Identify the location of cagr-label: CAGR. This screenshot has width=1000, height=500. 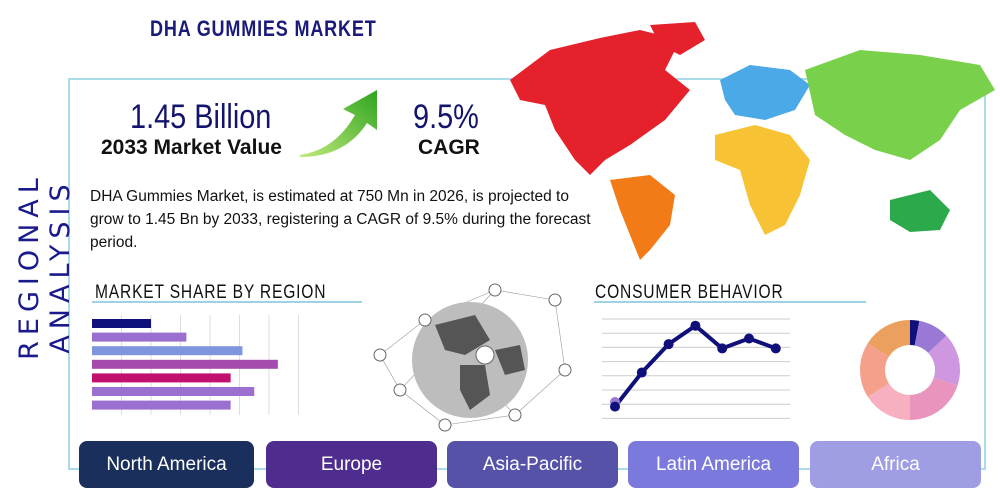
(449, 147).